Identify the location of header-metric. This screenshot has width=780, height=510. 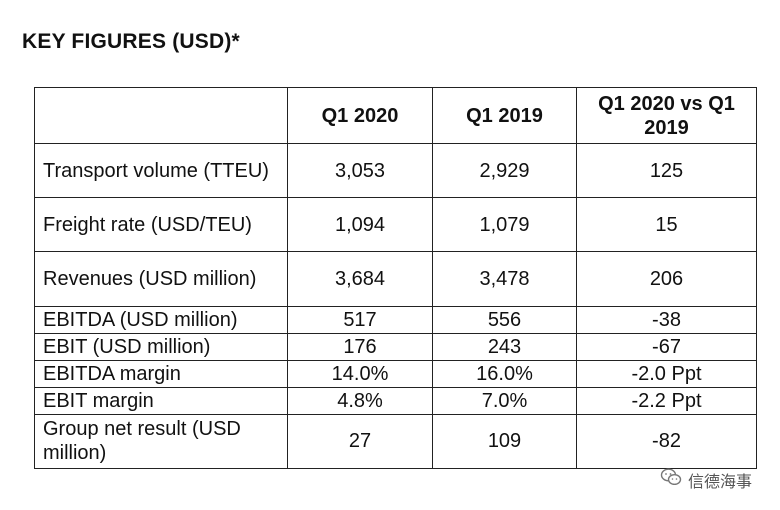
(161, 115).